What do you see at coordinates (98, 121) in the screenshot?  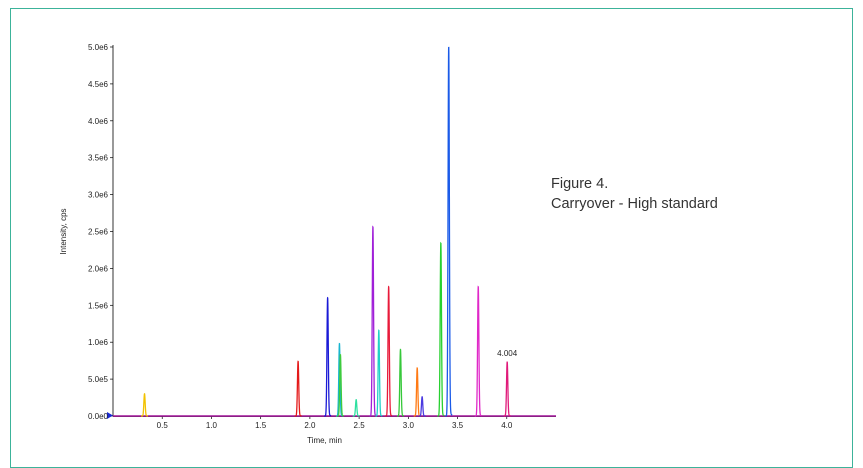 I see `y-tick-label: 4.0e6` at bounding box center [98, 121].